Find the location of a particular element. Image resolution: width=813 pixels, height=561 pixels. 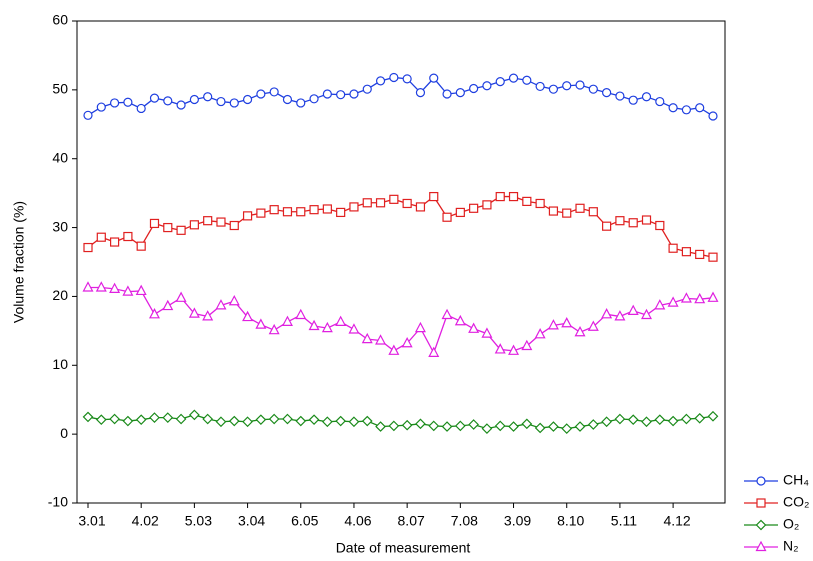

y-tick-label: 0 is located at coordinates (64, 433).